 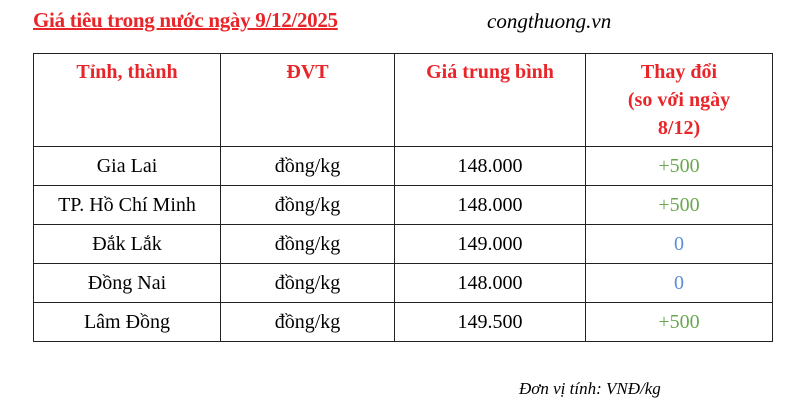 What do you see at coordinates (590, 388) in the screenshot?
I see `unit-note: Đơn vị tính: VNĐ/kg` at bounding box center [590, 388].